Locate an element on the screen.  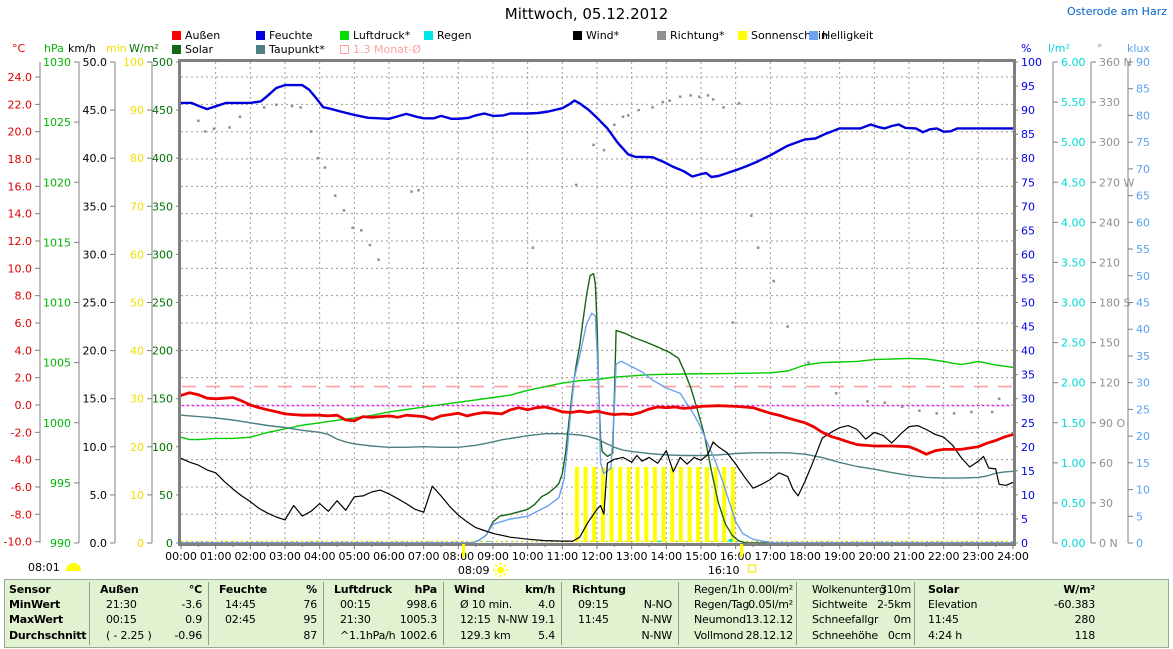
axis-tick-label-windspd: 0.0 is located at coordinates (99, 543).